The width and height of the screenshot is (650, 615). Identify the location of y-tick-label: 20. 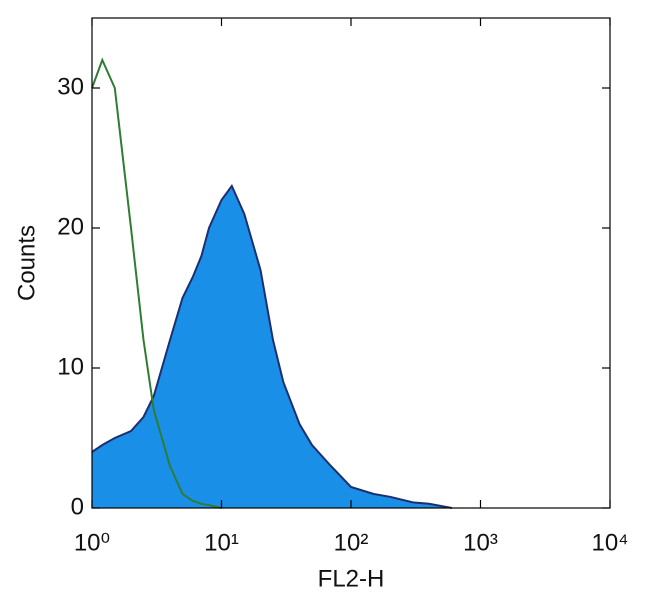
(70, 226).